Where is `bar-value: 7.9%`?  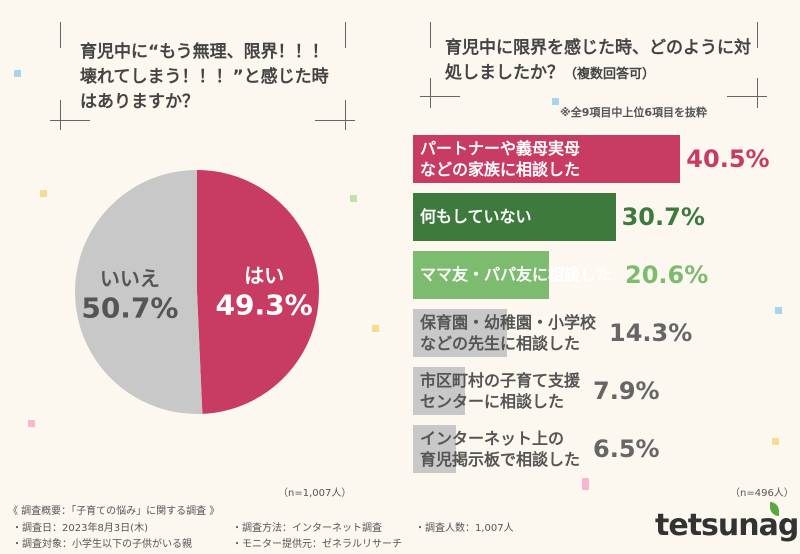
bar-value: 7.9% is located at coordinates (626, 391).